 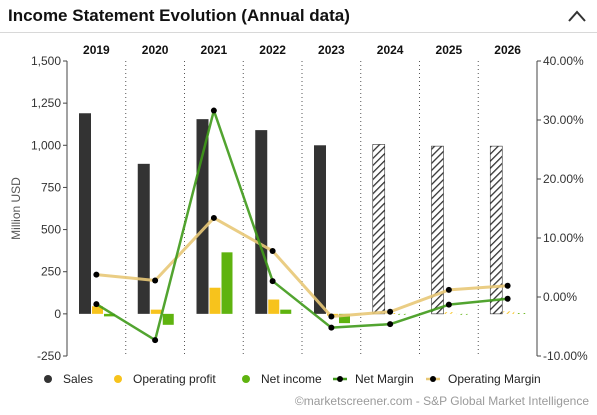 What do you see at coordinates (49, 356) in the screenshot?
I see `left-tick-label: -250` at bounding box center [49, 356].